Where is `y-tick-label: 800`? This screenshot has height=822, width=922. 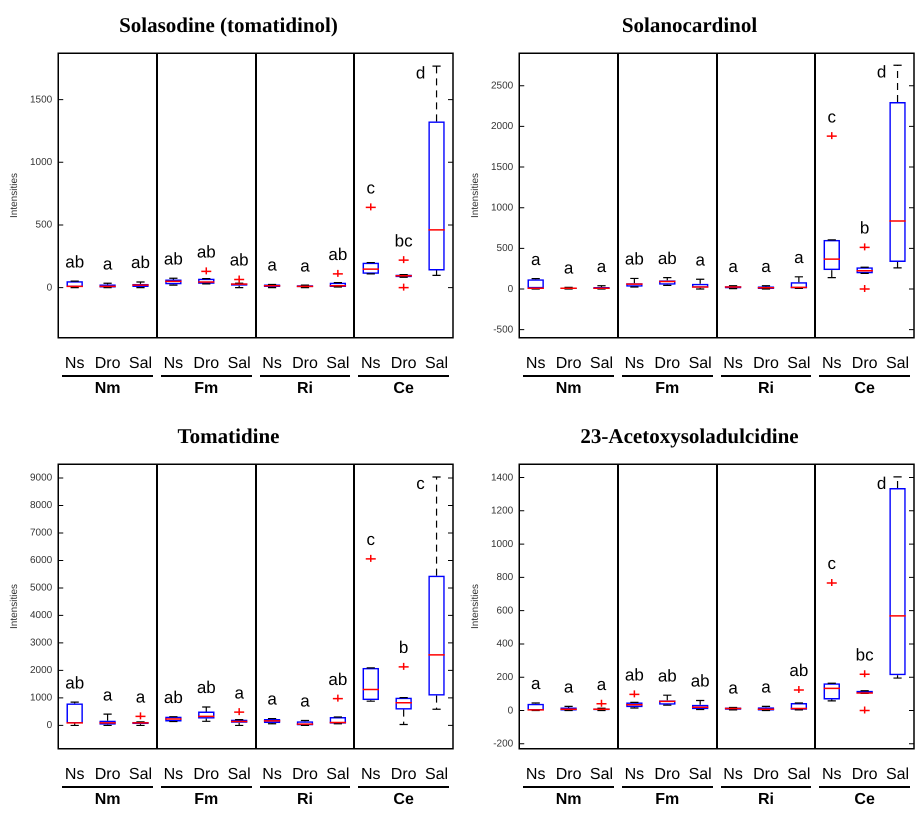 y-tick-label: 800 is located at coordinates (505, 578).